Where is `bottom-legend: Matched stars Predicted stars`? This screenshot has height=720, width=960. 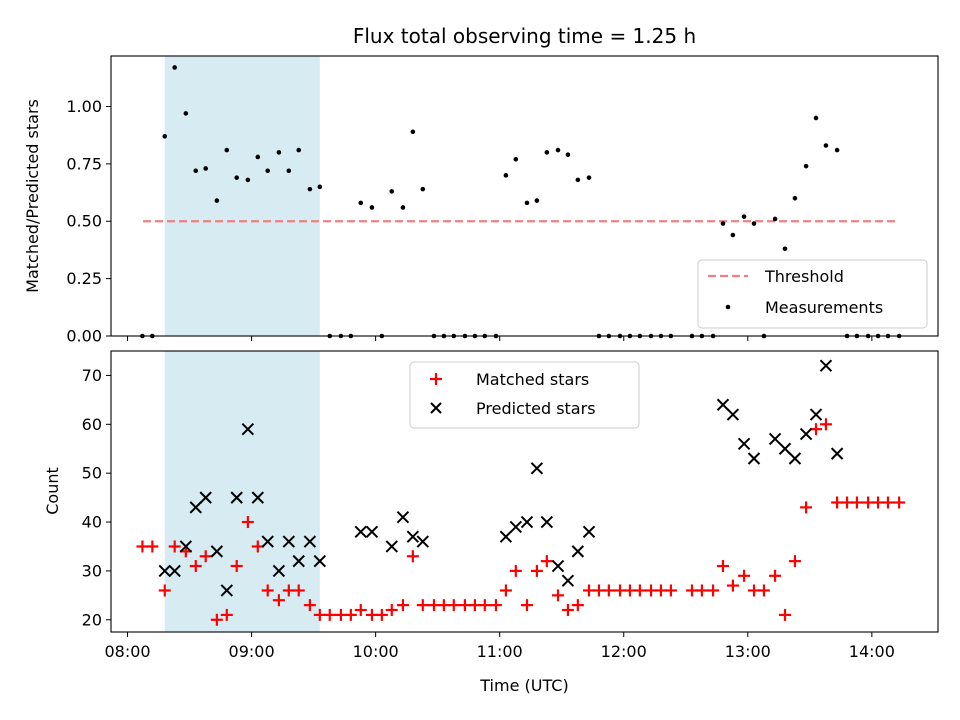 bottom-legend: Matched stars Predicted stars is located at coordinates (524, 395).